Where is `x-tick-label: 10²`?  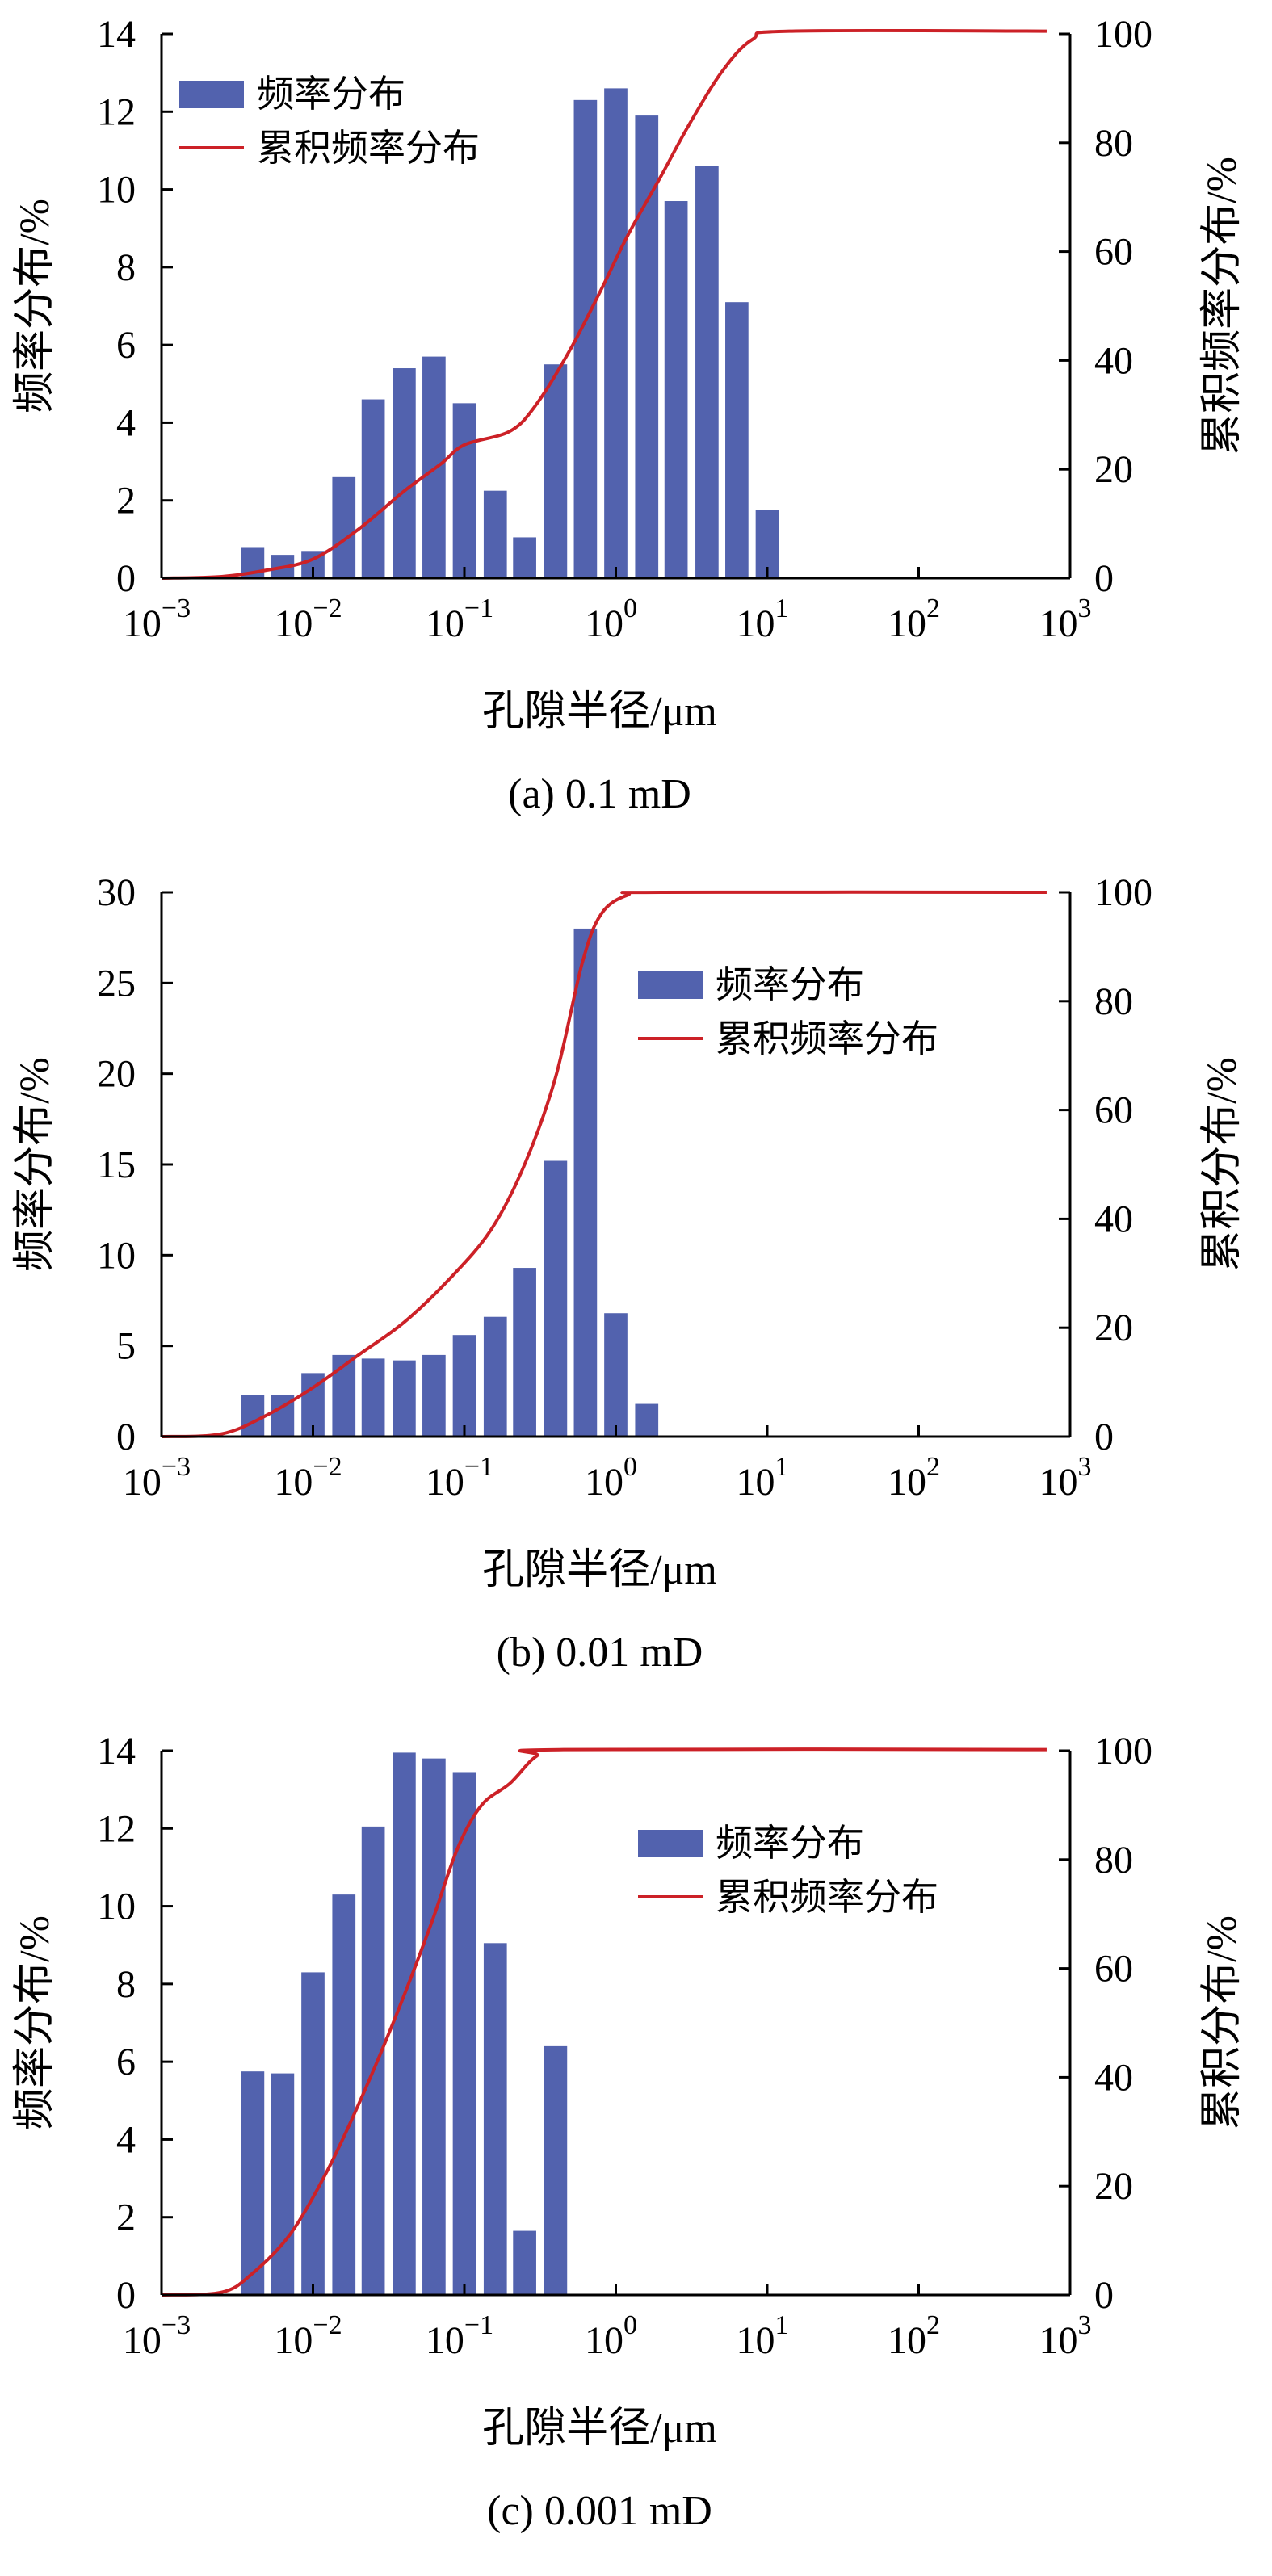
x-tick-label: 10² is located at coordinates (914, 1478).